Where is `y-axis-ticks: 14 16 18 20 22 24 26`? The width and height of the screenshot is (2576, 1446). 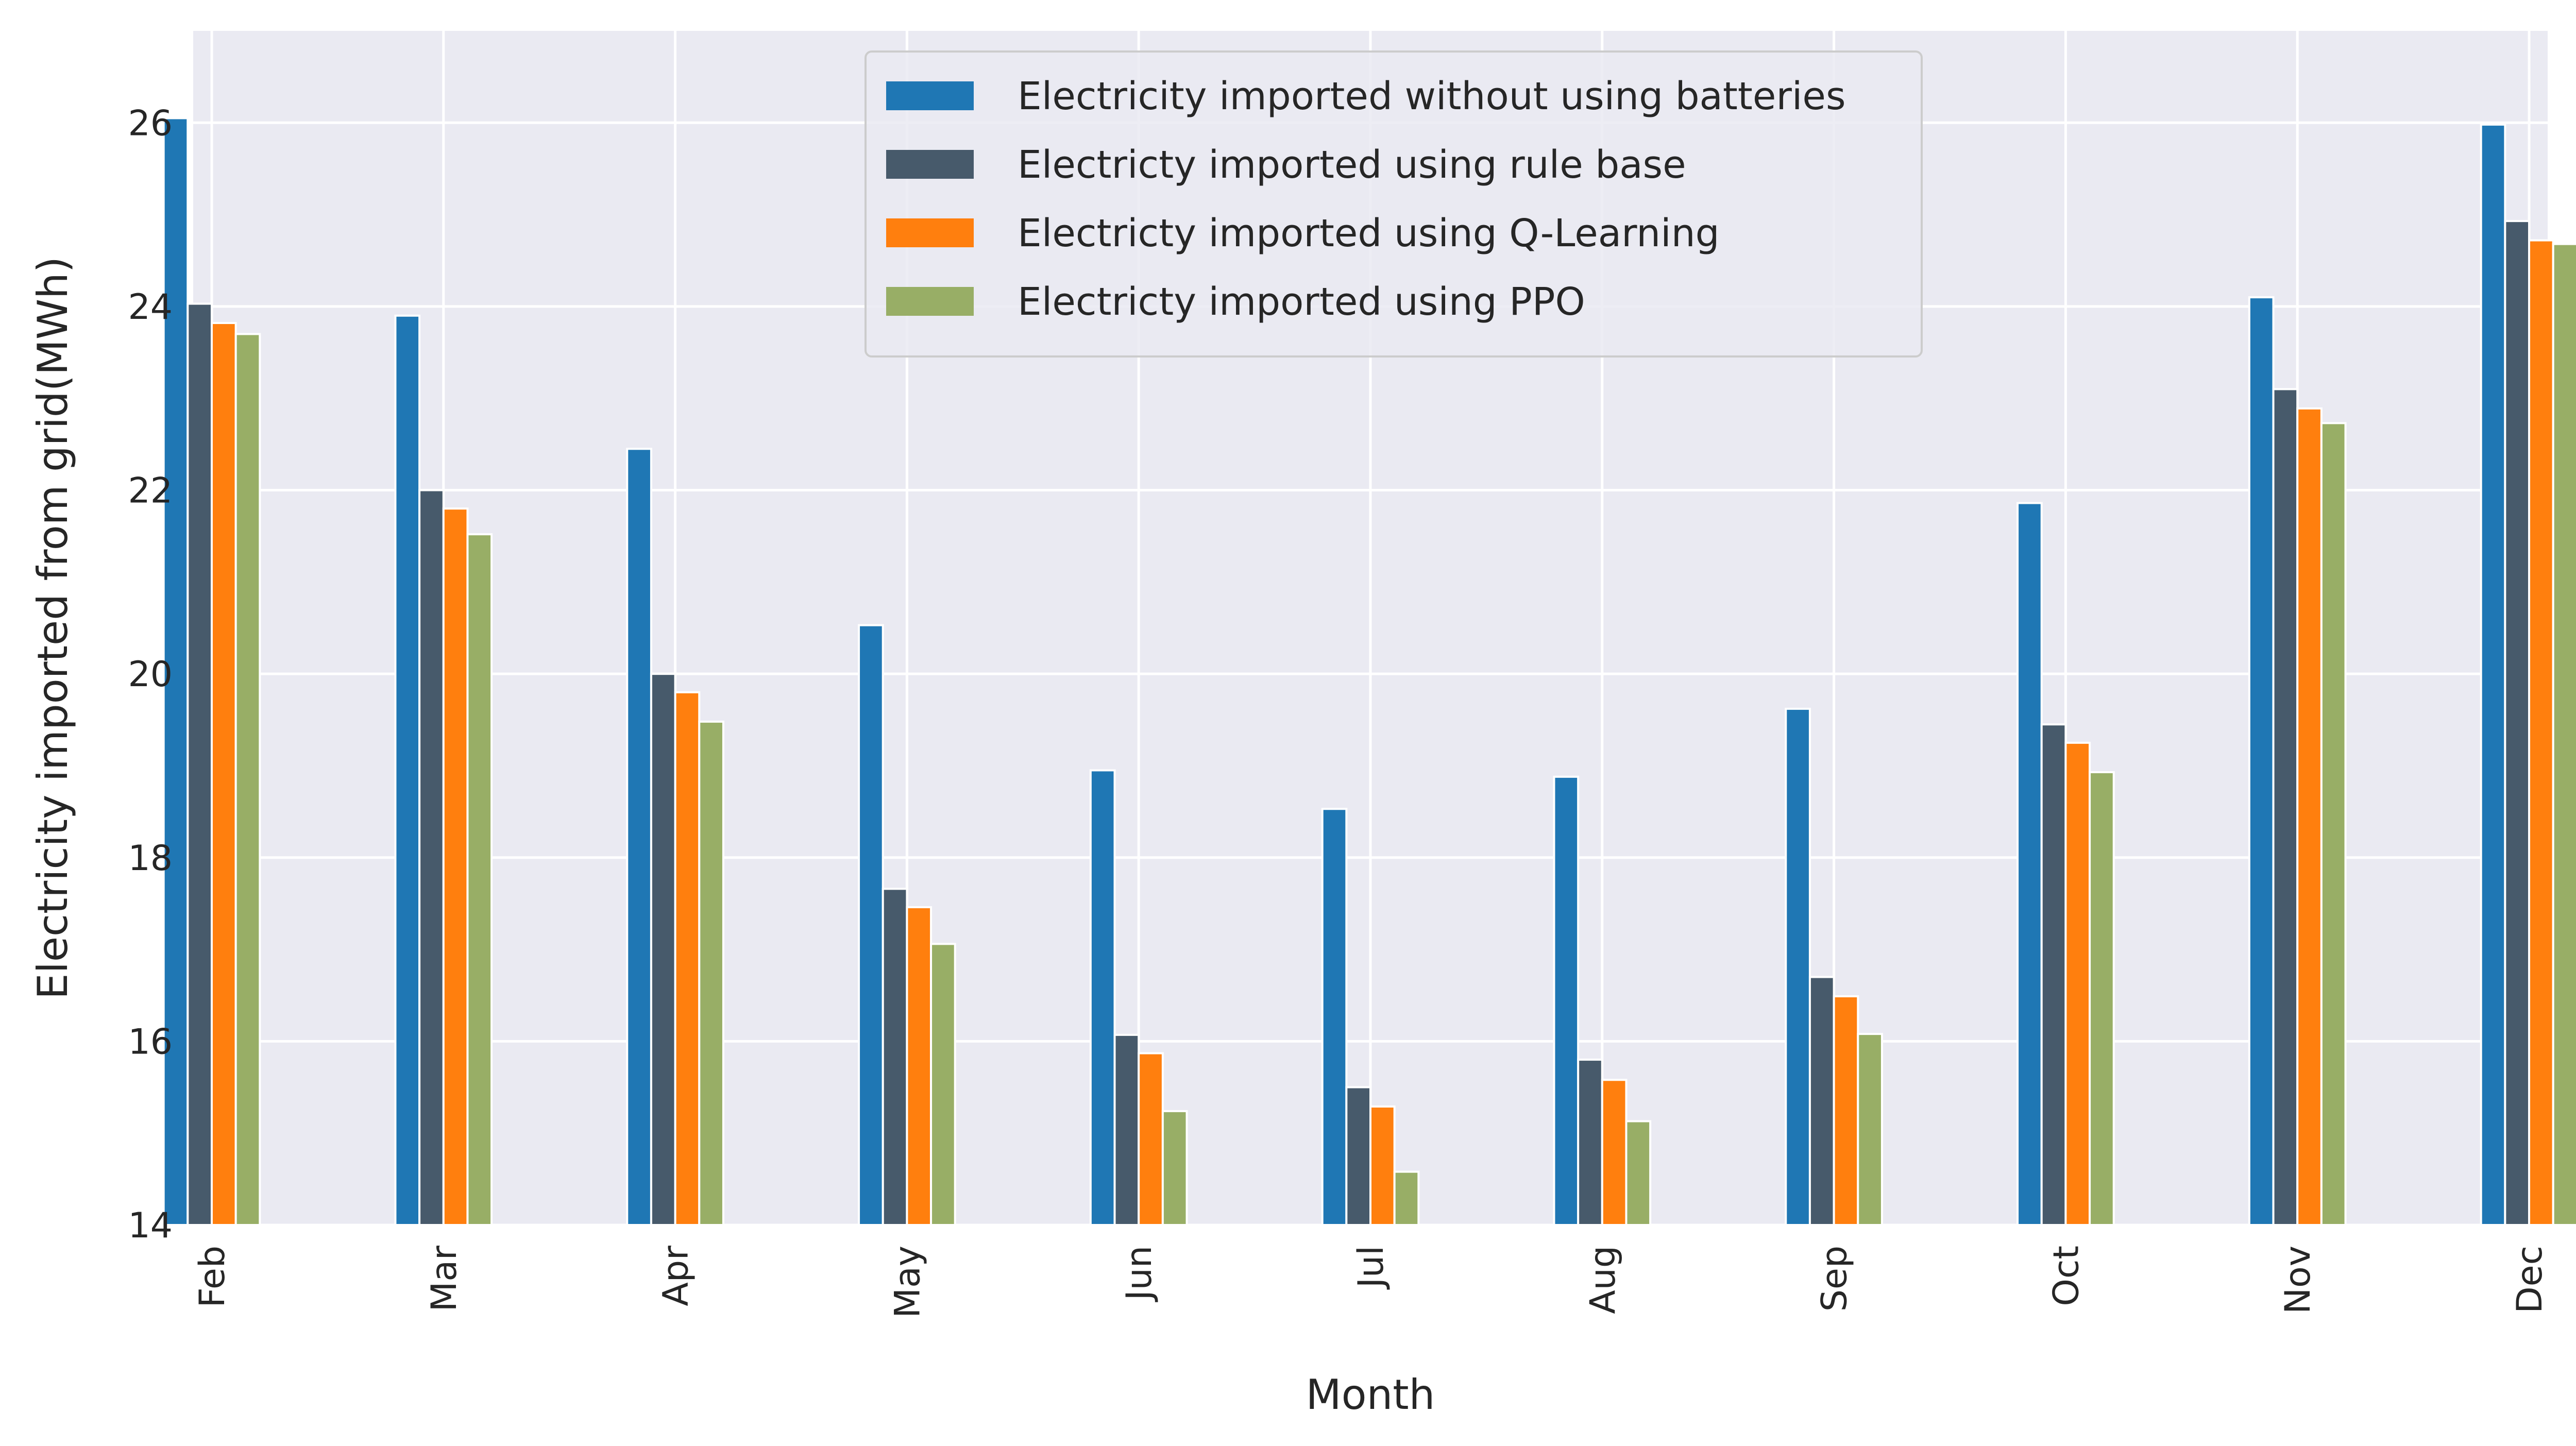
y-axis-ticks: 14 16 18 20 22 24 26 is located at coordinates (150, 674).